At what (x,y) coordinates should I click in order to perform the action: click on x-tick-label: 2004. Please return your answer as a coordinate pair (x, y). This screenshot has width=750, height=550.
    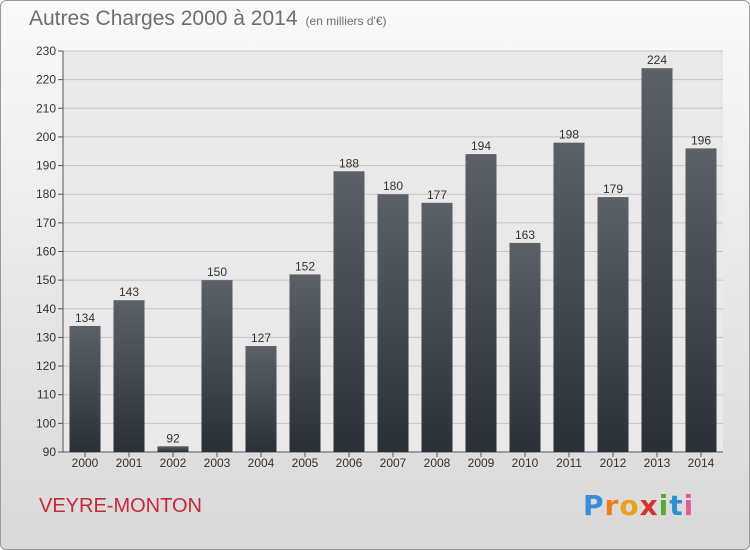
    Looking at the image, I should click on (261, 463).